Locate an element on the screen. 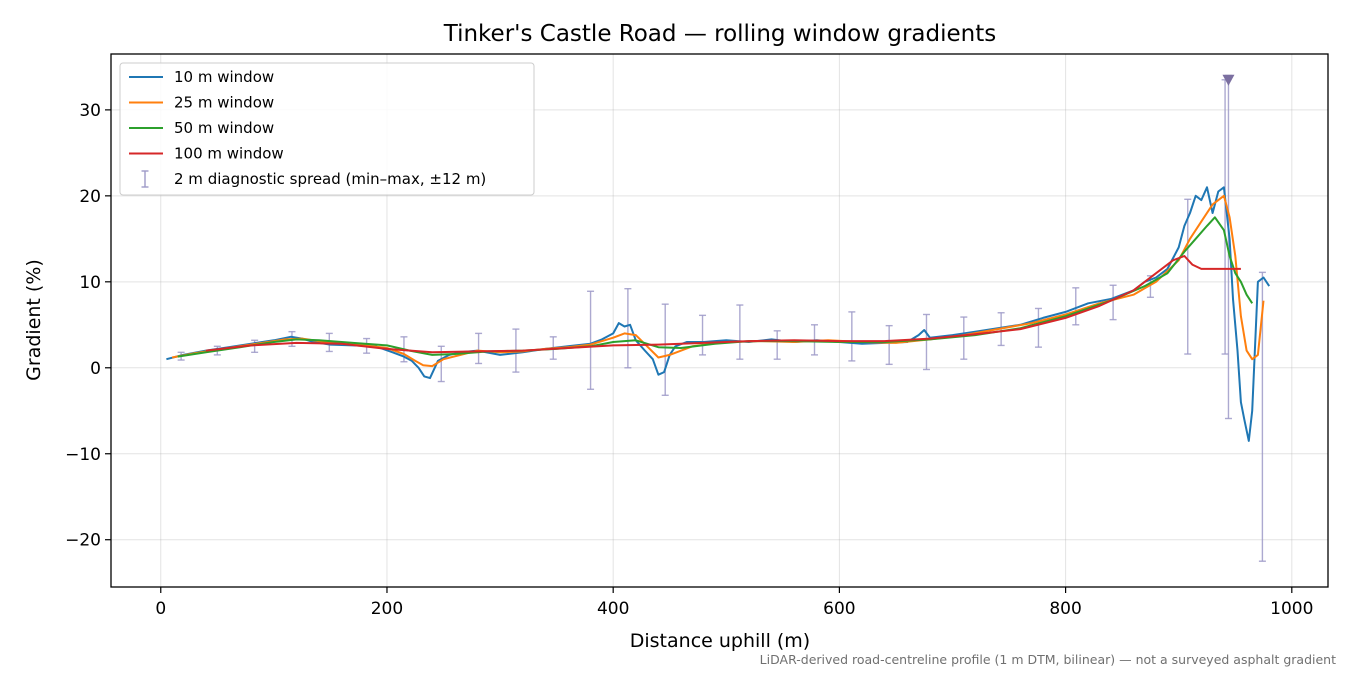 This screenshot has width=1350, height=675. x-axis-ticks: 0 200 400 600 800 1000 is located at coordinates (734, 603).